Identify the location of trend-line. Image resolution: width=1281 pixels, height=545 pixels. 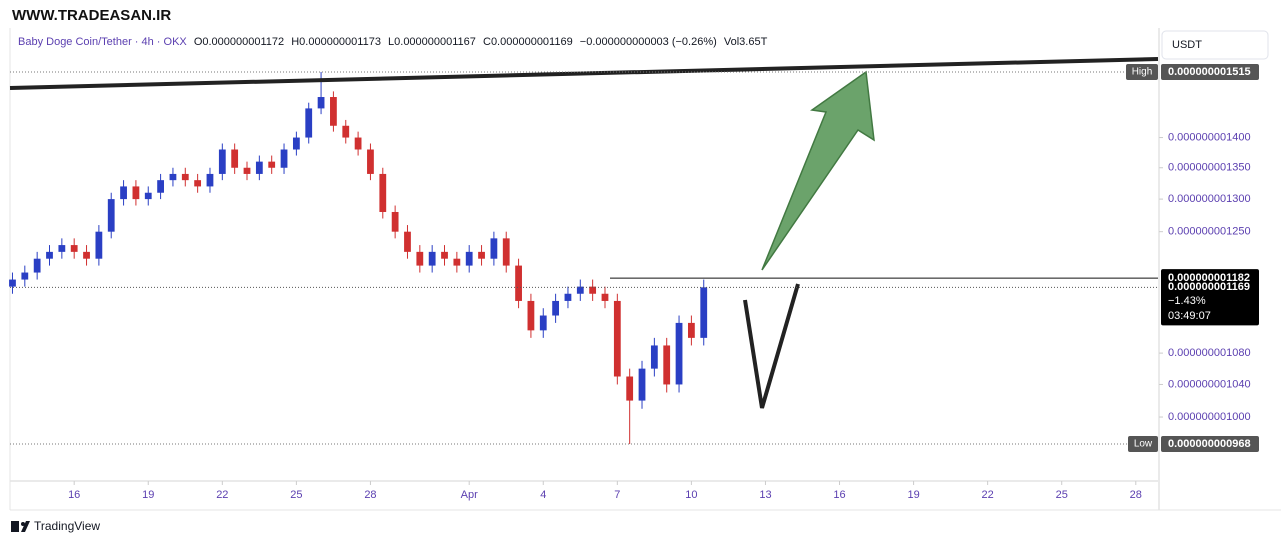
(584, 73).